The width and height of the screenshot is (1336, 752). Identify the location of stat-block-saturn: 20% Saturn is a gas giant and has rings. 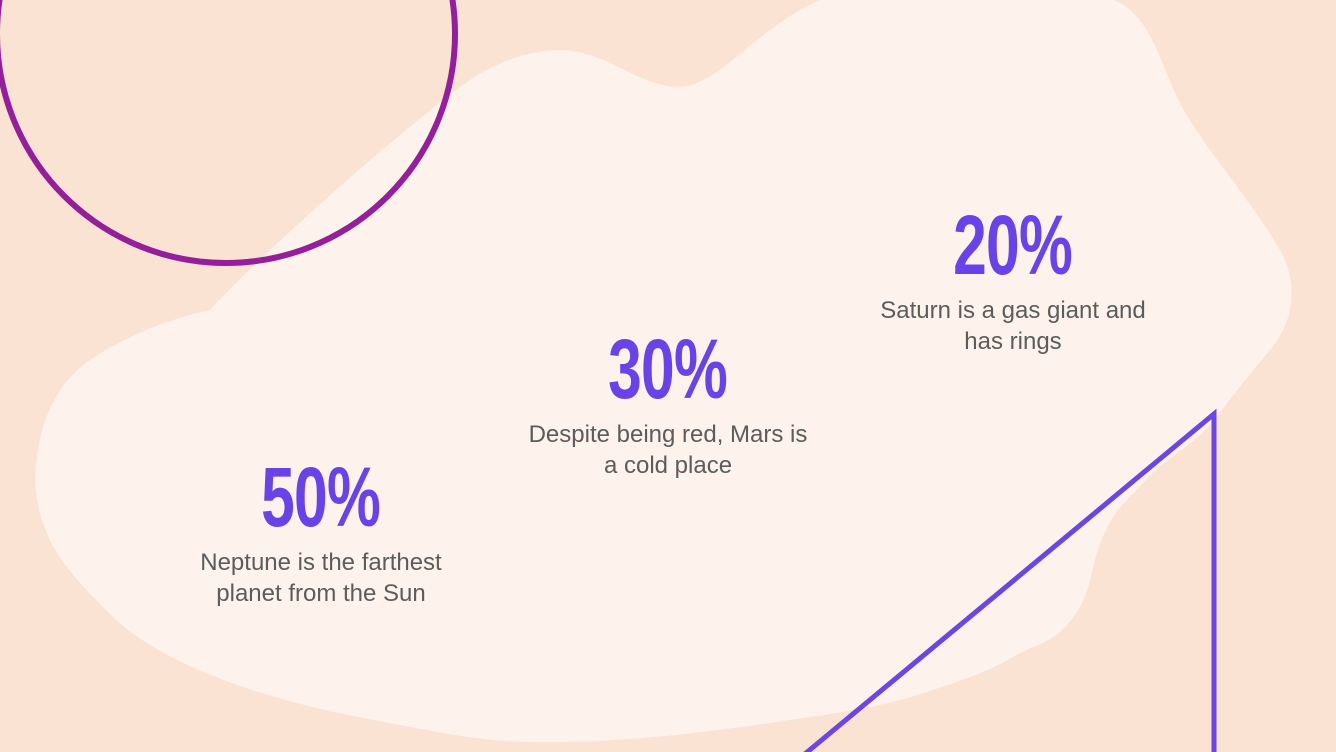
(1013, 277).